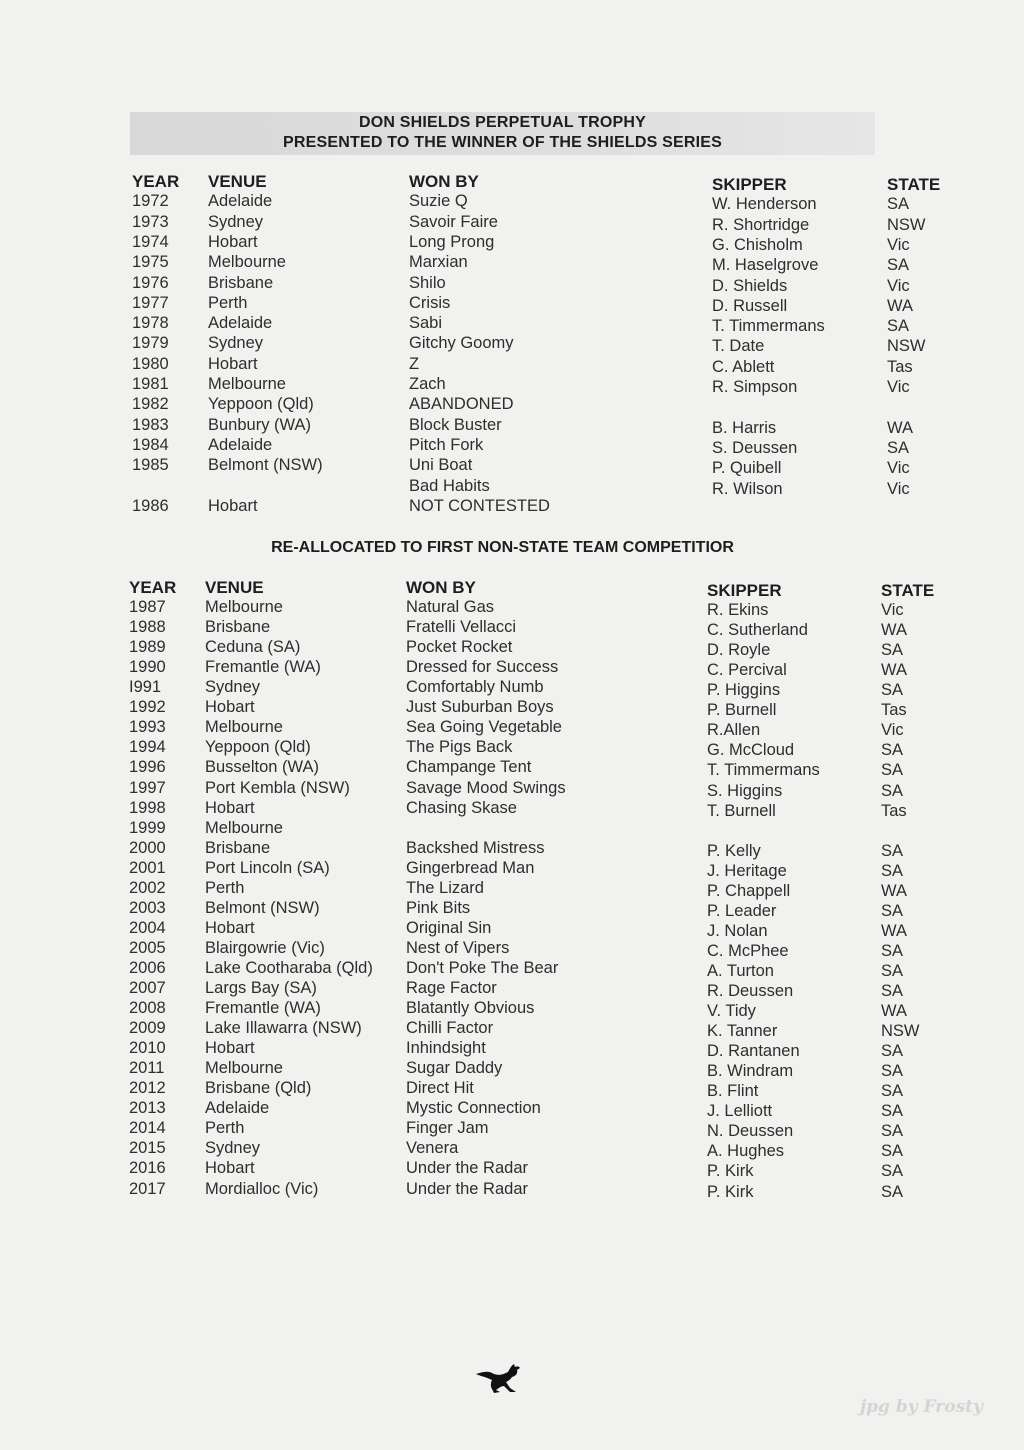 The height and width of the screenshot is (1450, 1024). Describe the element at coordinates (236, 343) in the screenshot. I see `cell-venue: Sydney` at that location.